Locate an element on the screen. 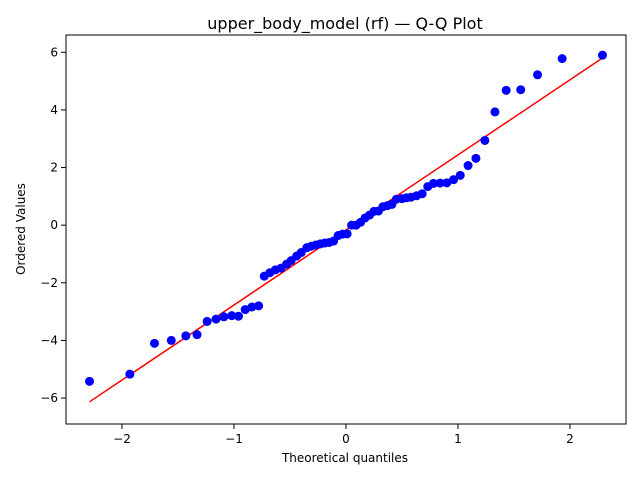 This screenshot has width=640, height=480. x-axis-ticks: −2 −1 0 1 2 is located at coordinates (343, 435).